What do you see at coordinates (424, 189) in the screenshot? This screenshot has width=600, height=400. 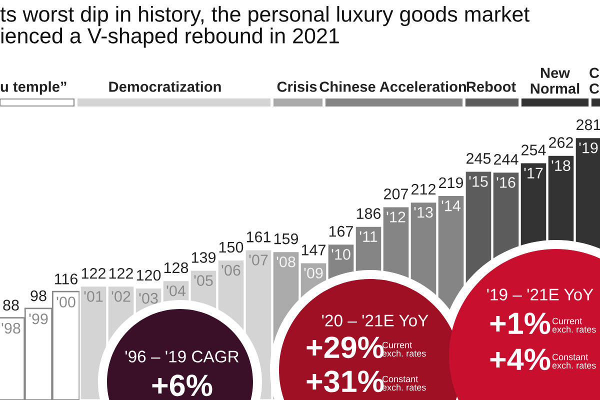 I see `data-label: 212` at bounding box center [424, 189].